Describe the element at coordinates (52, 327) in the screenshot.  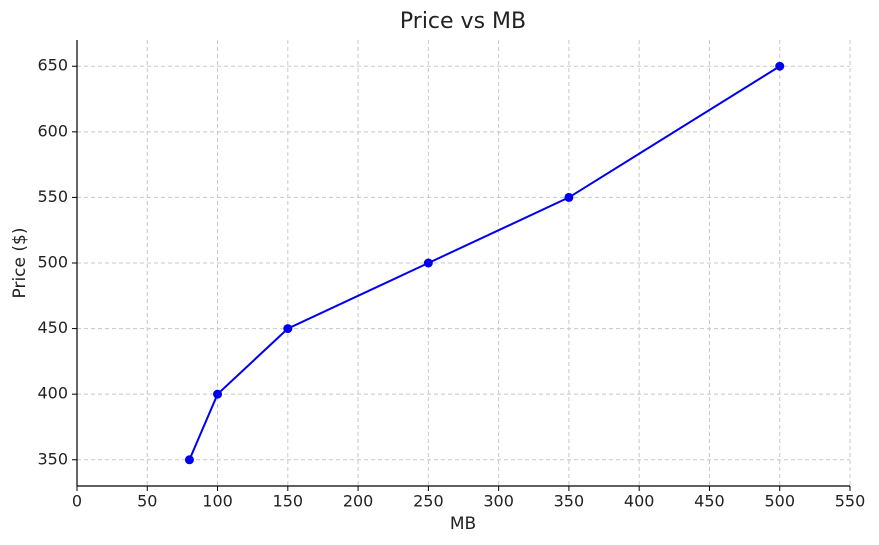
I see `y-tick-label: 450` at that location.